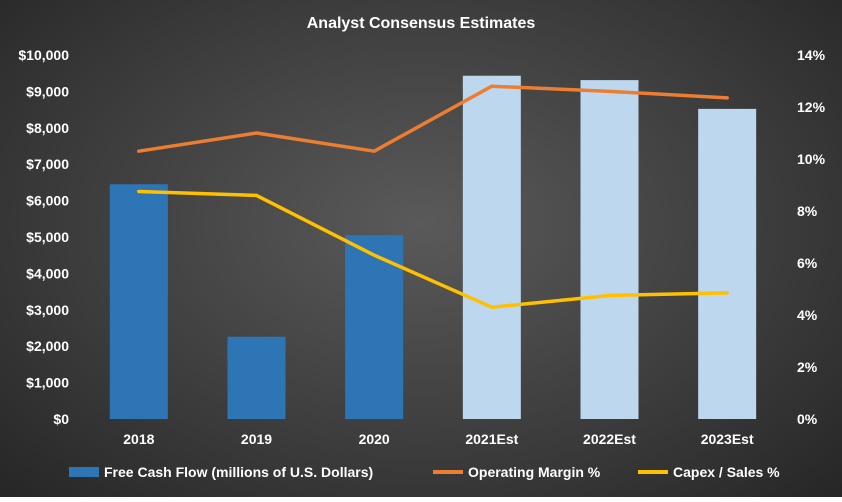 This screenshot has height=502, width=842. Describe the element at coordinates (47, 128) in the screenshot. I see `y-left-tick-label: $8,000` at that location.